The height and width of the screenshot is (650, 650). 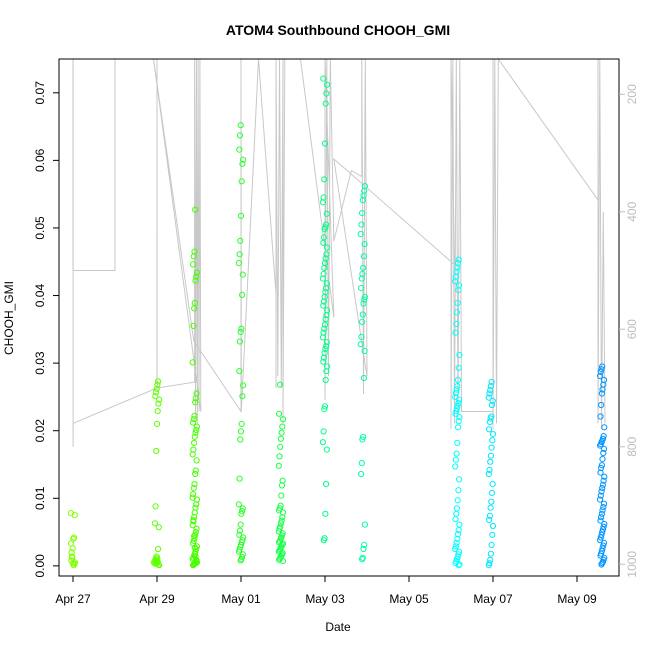 I want to click on y-axis-title: CHOOH_GMI, so click(x=9, y=318).